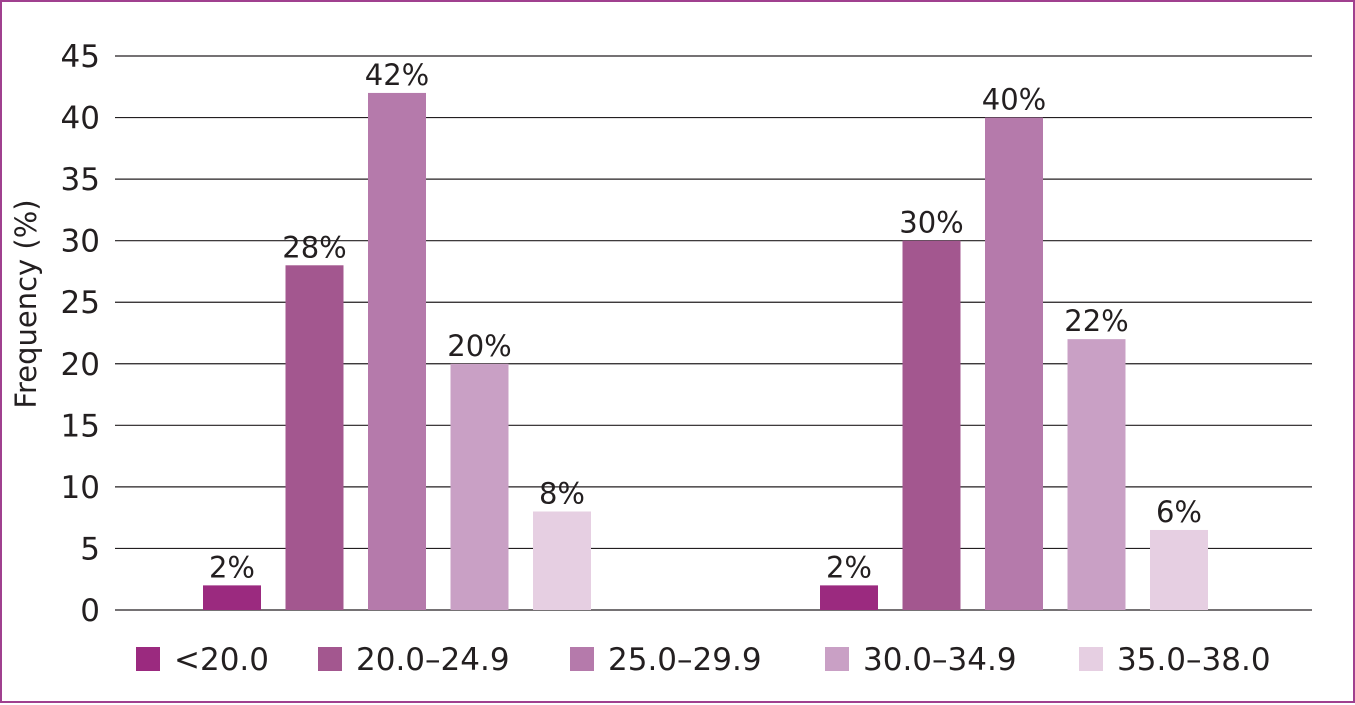  What do you see at coordinates (314, 437) in the screenshot?
I see `bar-group1-series2` at bounding box center [314, 437].